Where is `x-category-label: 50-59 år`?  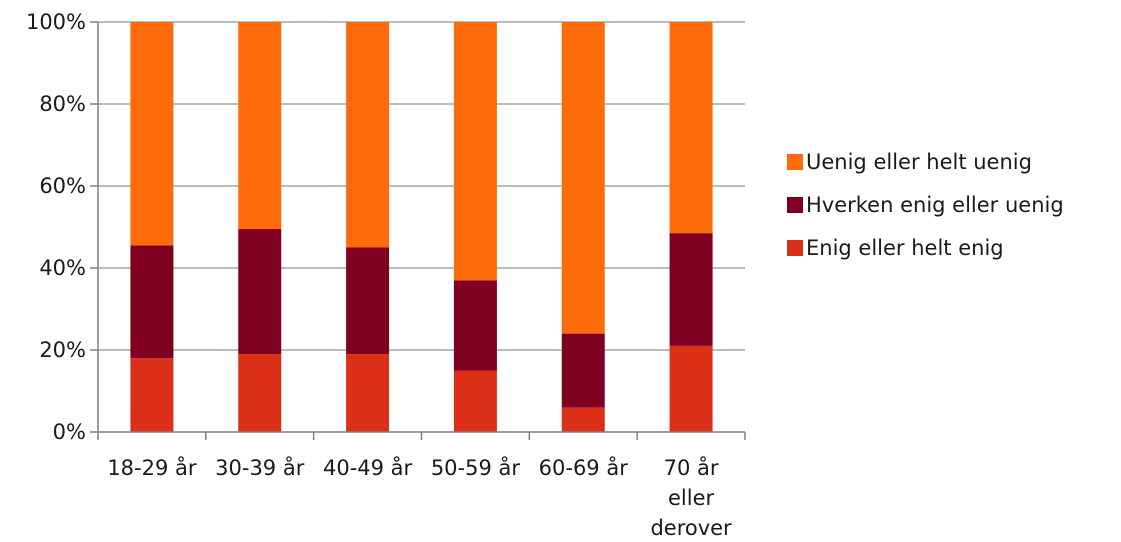
x-category-label: 50-59 år is located at coordinates (476, 467).